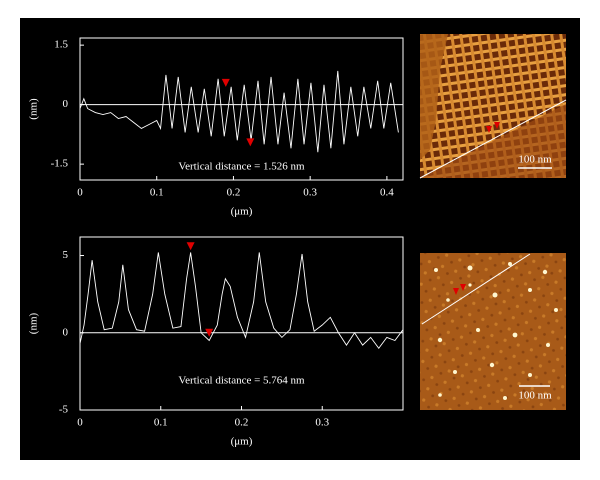 This screenshot has height=480, width=600. Describe the element at coordinates (66, 255) in the screenshot. I see `y-tick-label: 5` at that location.